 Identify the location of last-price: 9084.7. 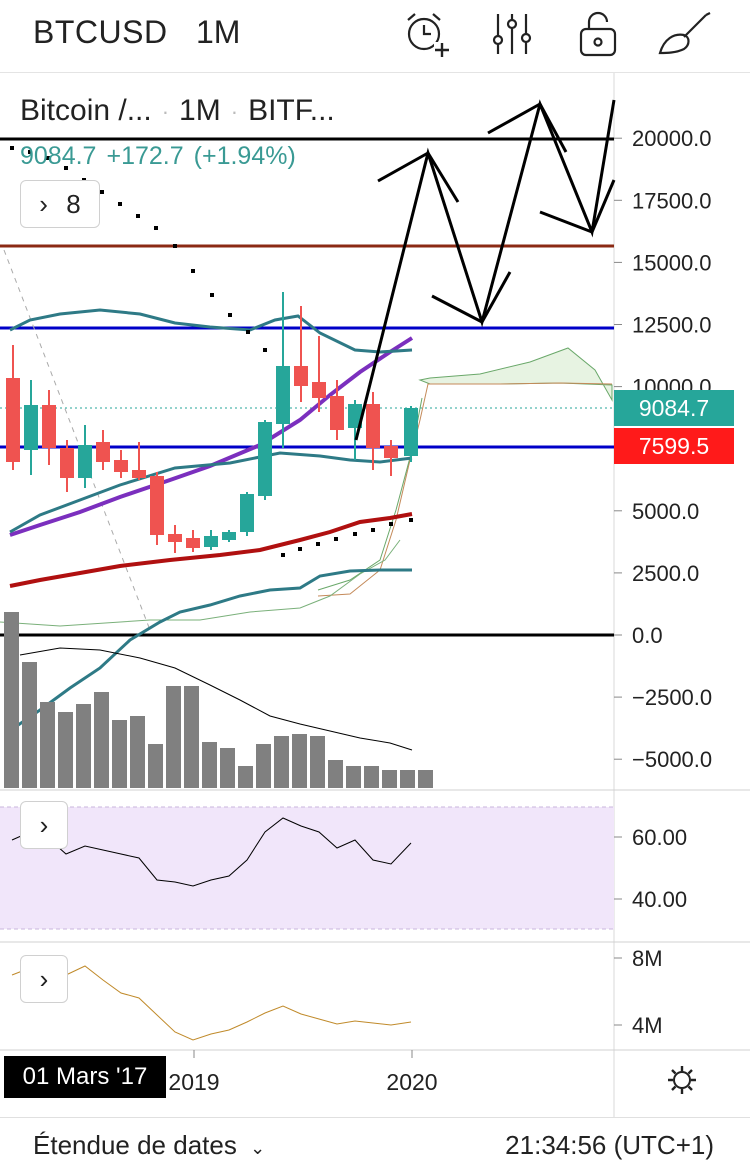
(58, 156).